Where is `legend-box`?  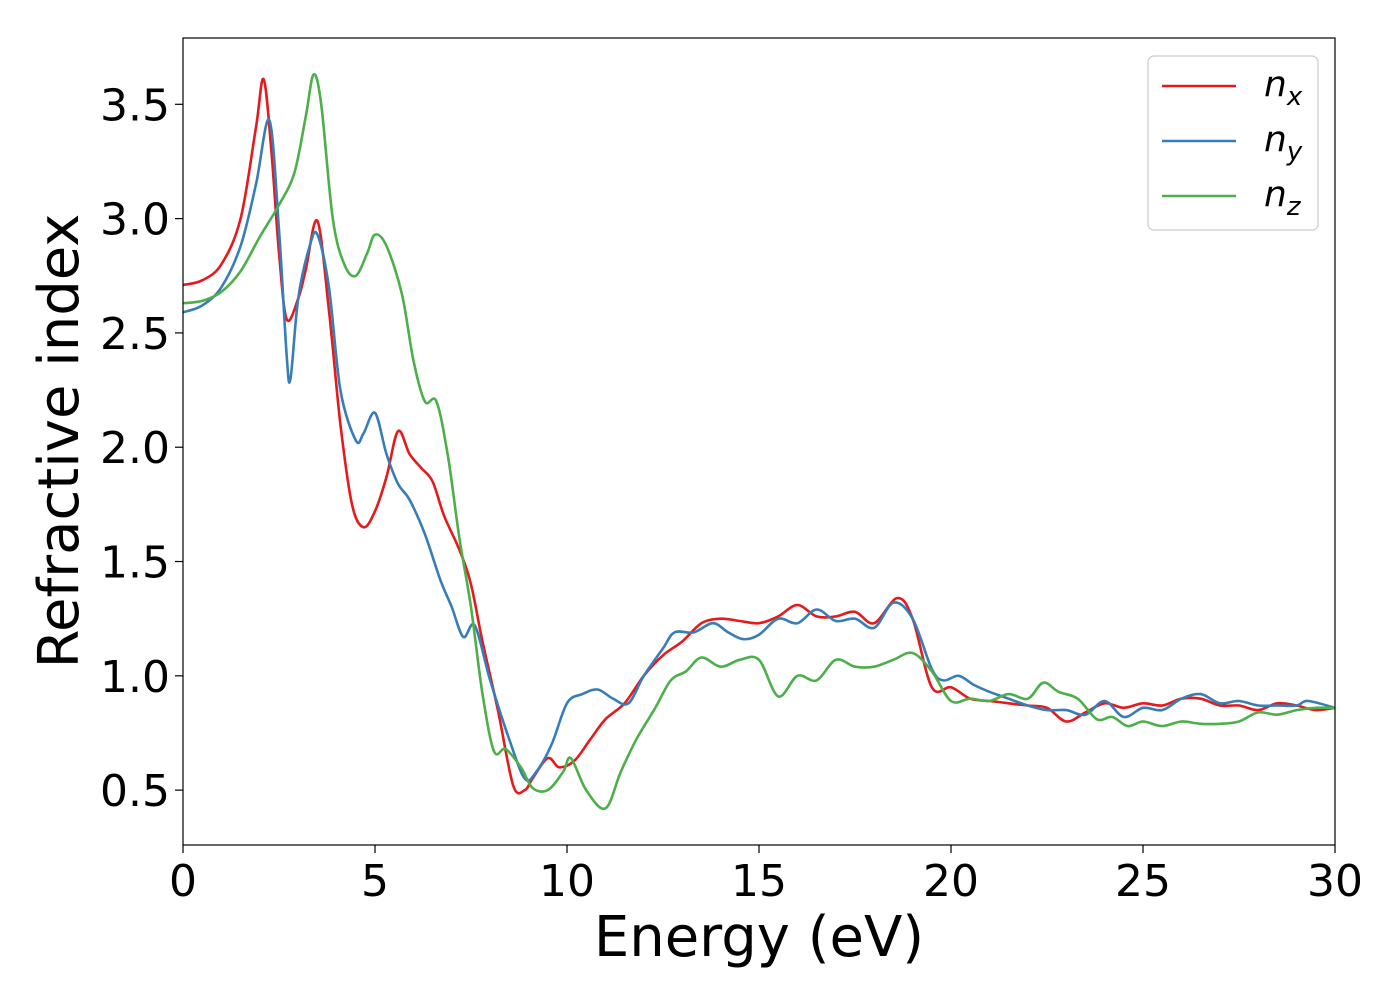 legend-box is located at coordinates (1233, 143).